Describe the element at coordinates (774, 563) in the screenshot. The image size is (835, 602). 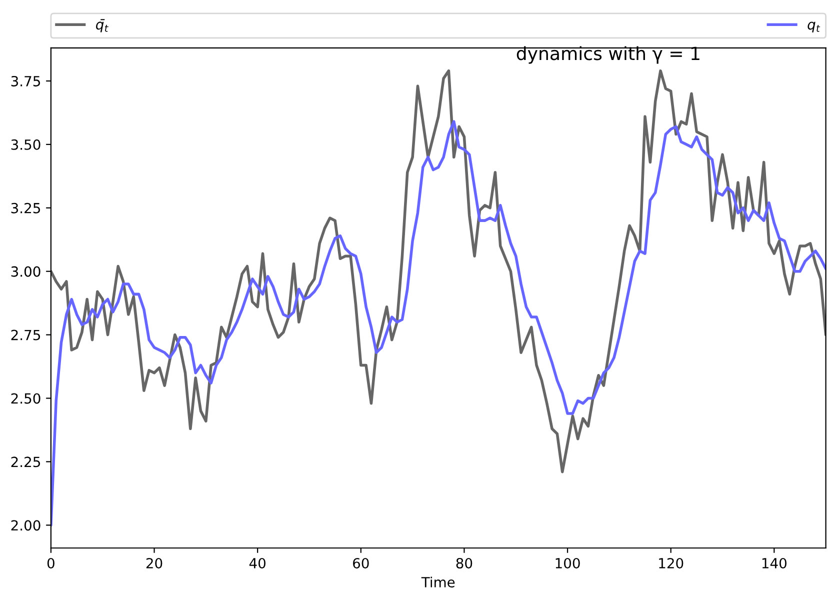
I see `x-tick-label: 140` at that location.